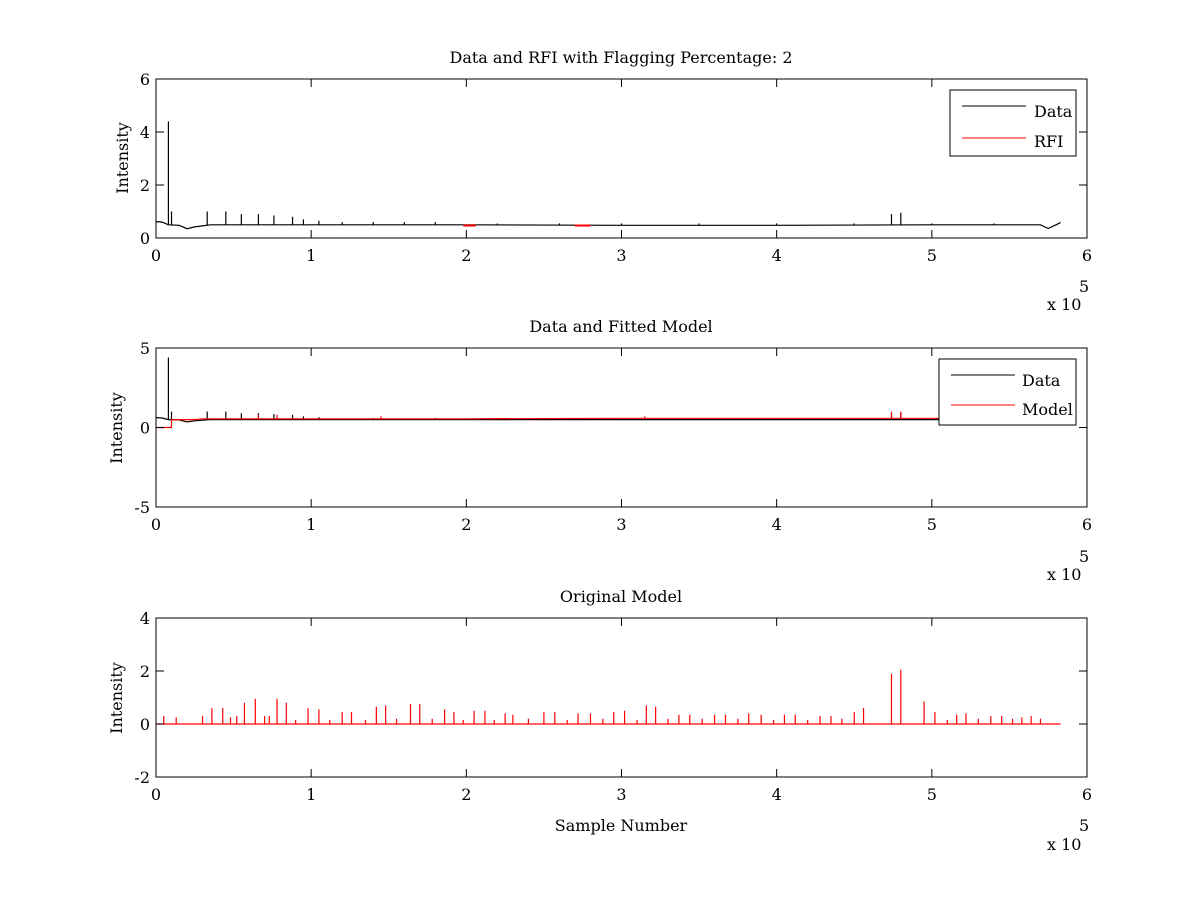 This screenshot has width=1200, height=900. I want to click on panel-2-ylabel: Intensity, so click(116, 428).